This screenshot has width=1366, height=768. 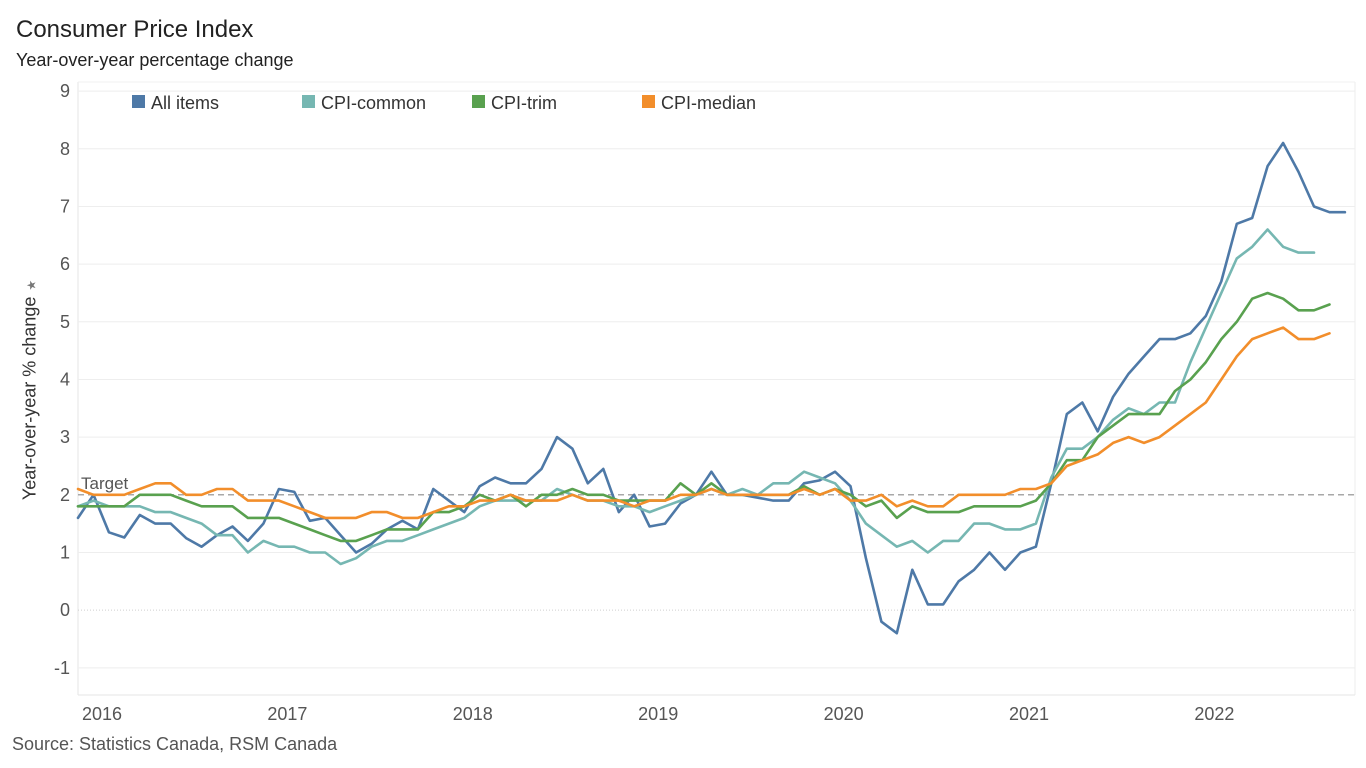 What do you see at coordinates (708, 103) in the screenshot?
I see `legend-label-cpi-median: CPI-median` at bounding box center [708, 103].